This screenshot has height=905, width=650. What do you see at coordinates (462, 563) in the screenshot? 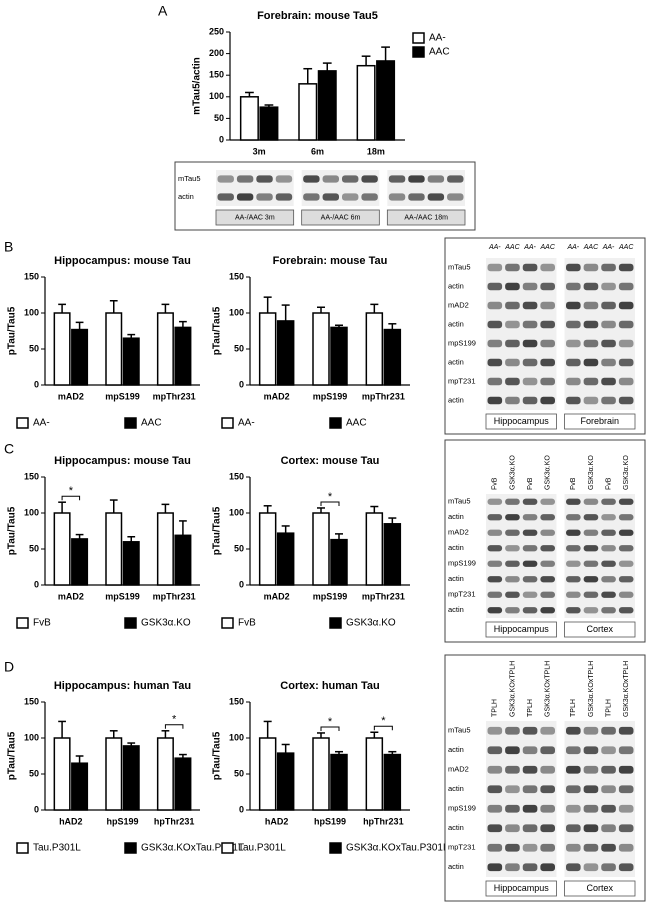
I see `blot-row-label: mpS199` at bounding box center [462, 563].